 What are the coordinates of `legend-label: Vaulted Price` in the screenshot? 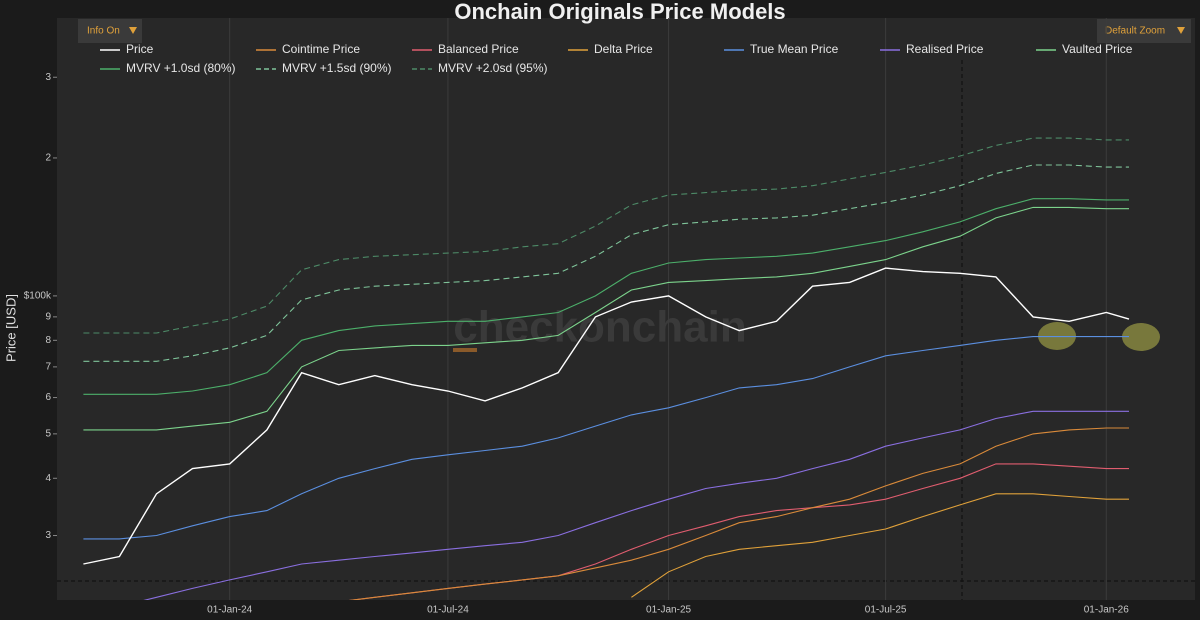 It's located at (1097, 49).